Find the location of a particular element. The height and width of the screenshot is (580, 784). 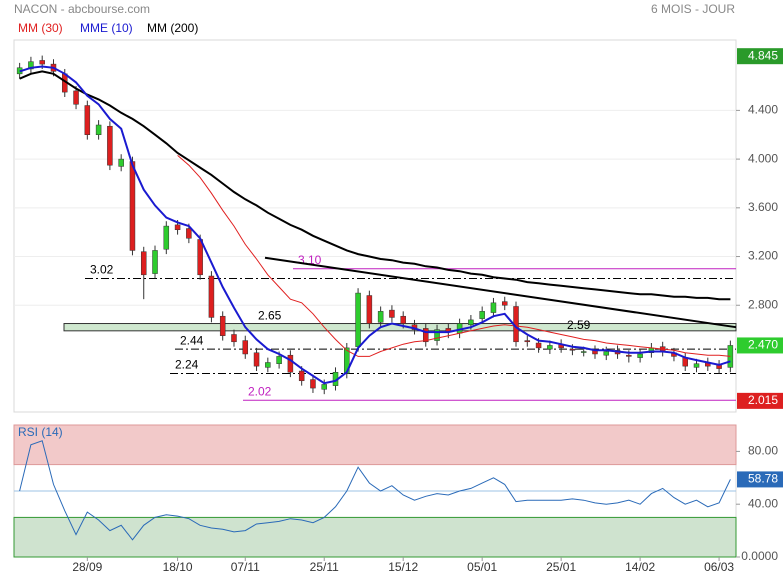

legend-entry: MM (200) is located at coordinates (172, 28).